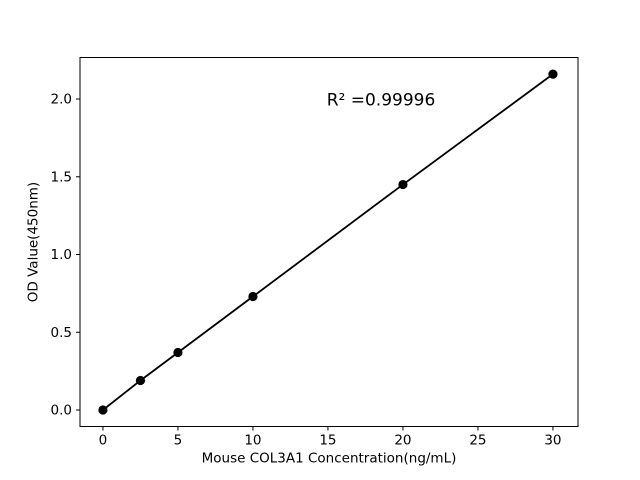 Image resolution: width=640 pixels, height=480 pixels. What do you see at coordinates (178, 441) in the screenshot?
I see `x-tick-label: 5` at bounding box center [178, 441].